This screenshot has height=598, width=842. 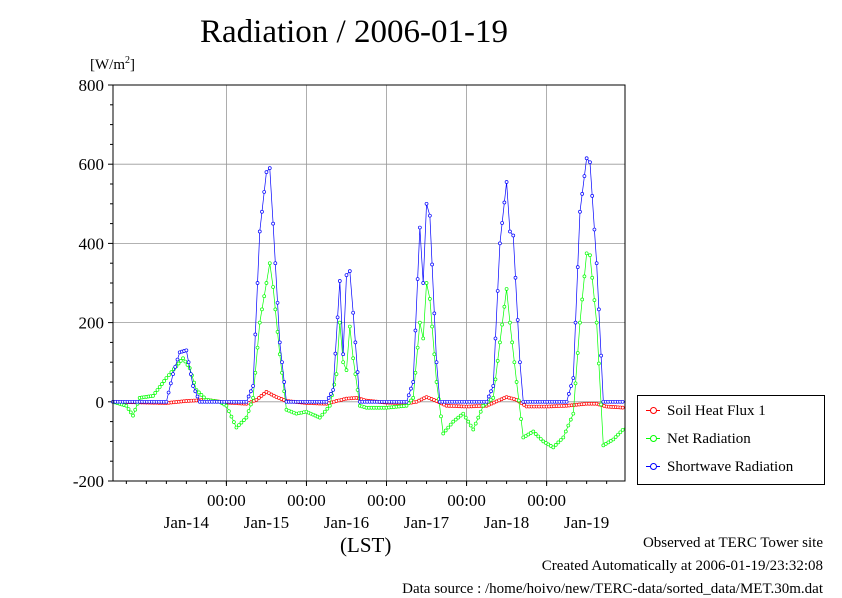 I want to click on y-tick-label: 400, so click(x=92, y=243).